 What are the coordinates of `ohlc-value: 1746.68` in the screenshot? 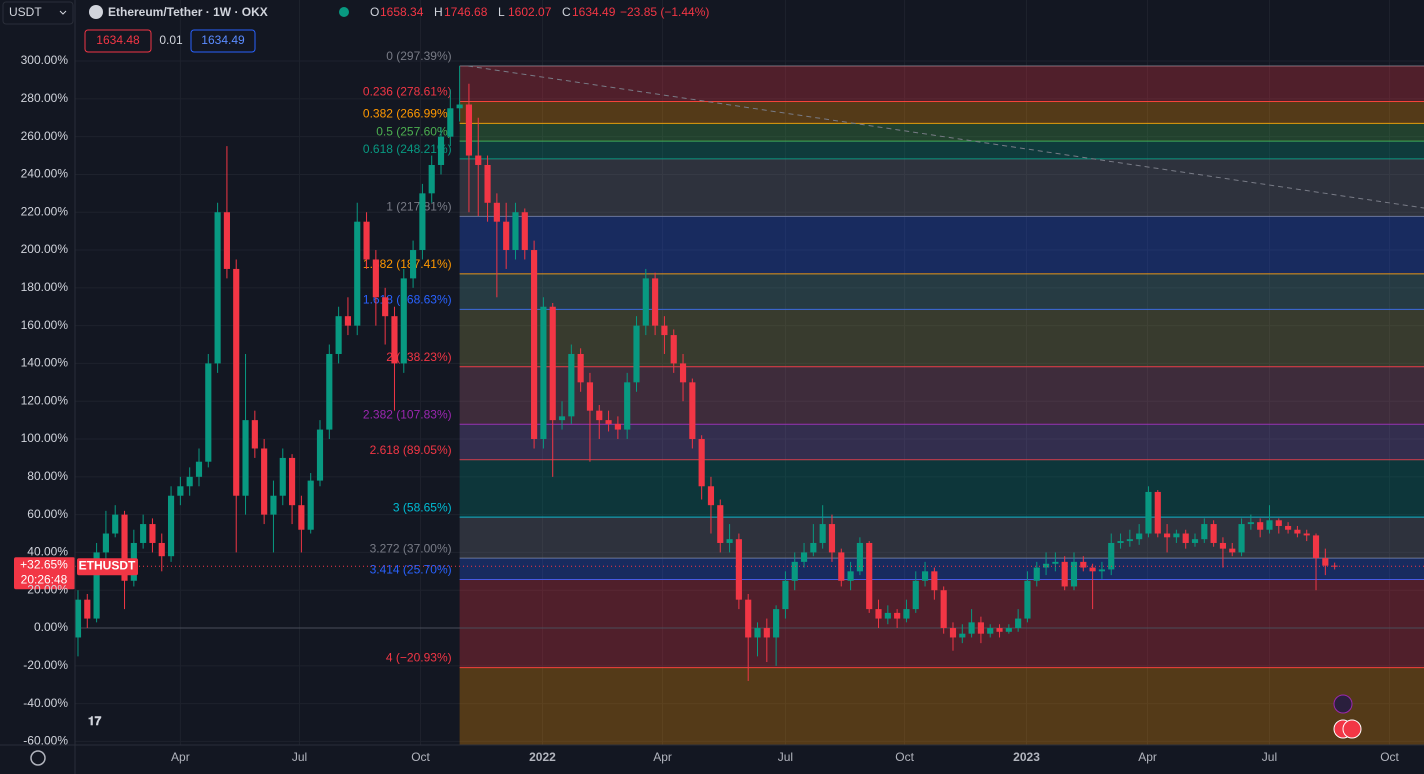 It's located at (466, 12).